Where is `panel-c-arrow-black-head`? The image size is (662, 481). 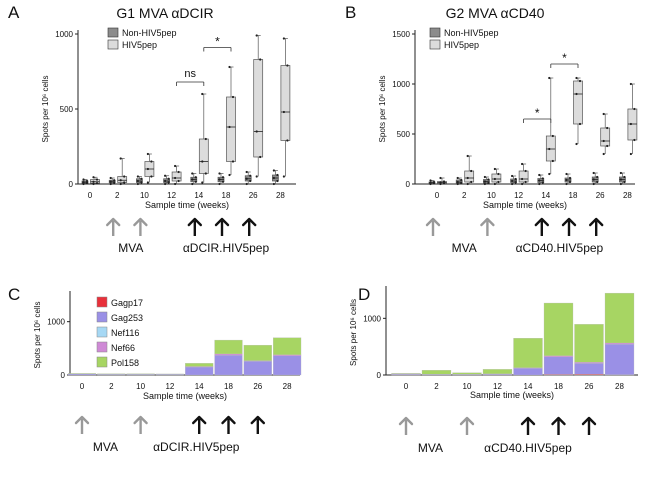 panel-c-arrow-black-head is located at coordinates (199, 420).